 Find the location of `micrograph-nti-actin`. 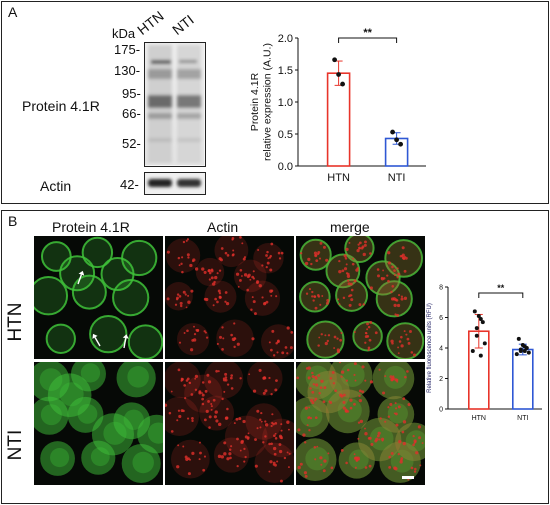

micrograph-nti-actin is located at coordinates (229, 423).